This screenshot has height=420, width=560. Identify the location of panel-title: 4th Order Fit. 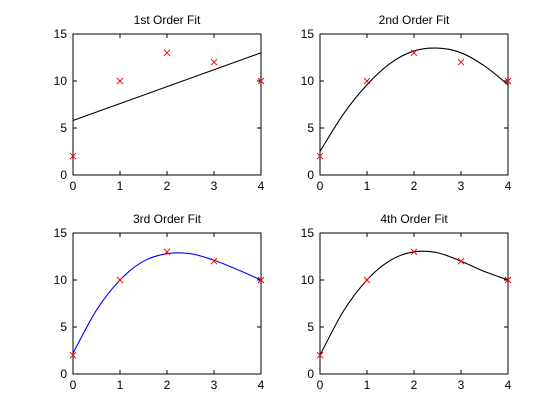
(414, 219).